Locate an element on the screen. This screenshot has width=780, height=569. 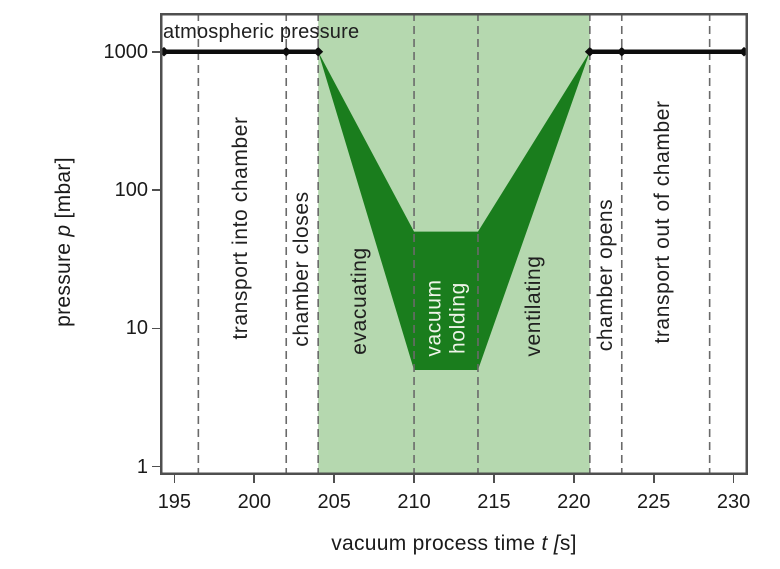
x-axis-title-text: vacuum process time is located at coordinates (436, 543).